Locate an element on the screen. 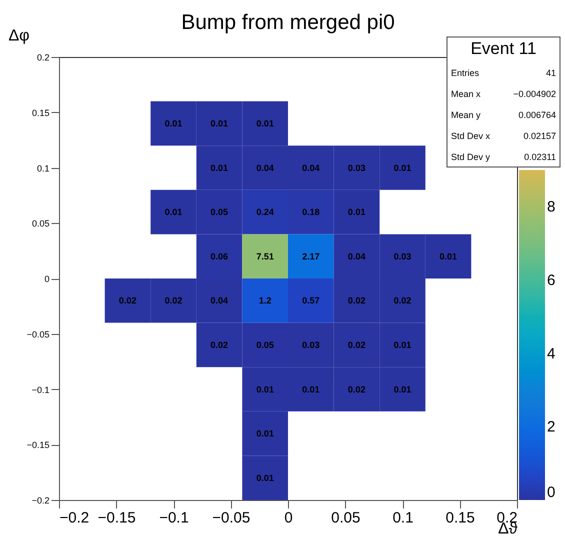  x-tick-label: −0.1 is located at coordinates (174, 518).